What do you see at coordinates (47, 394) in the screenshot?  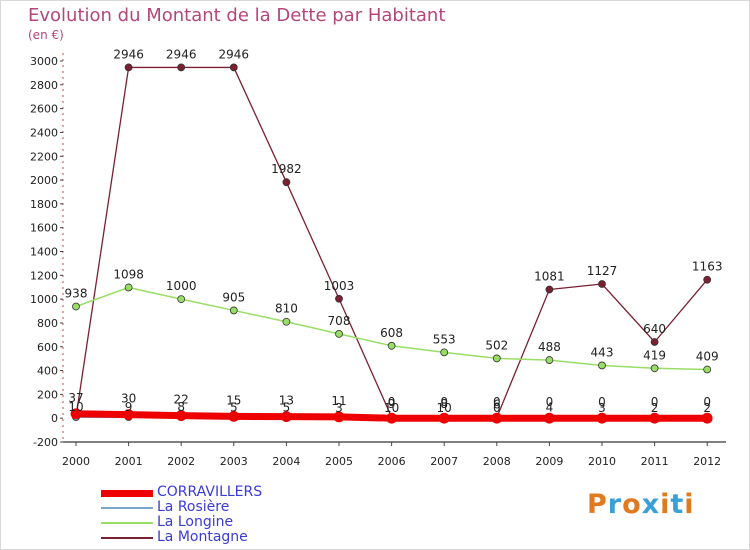 I see `y-tick-label: 200` at bounding box center [47, 394].